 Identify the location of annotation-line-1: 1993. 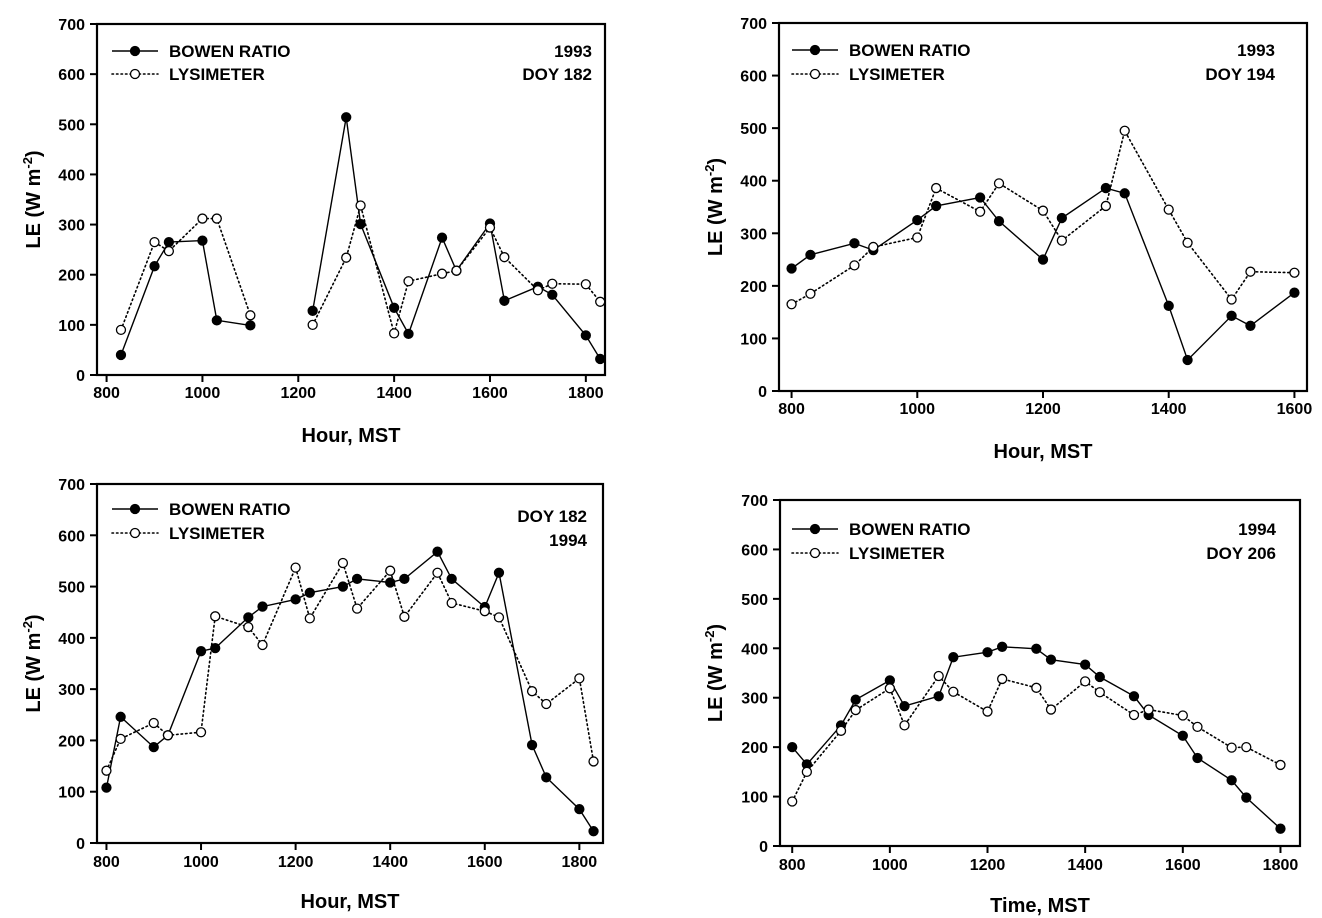
(1256, 50).